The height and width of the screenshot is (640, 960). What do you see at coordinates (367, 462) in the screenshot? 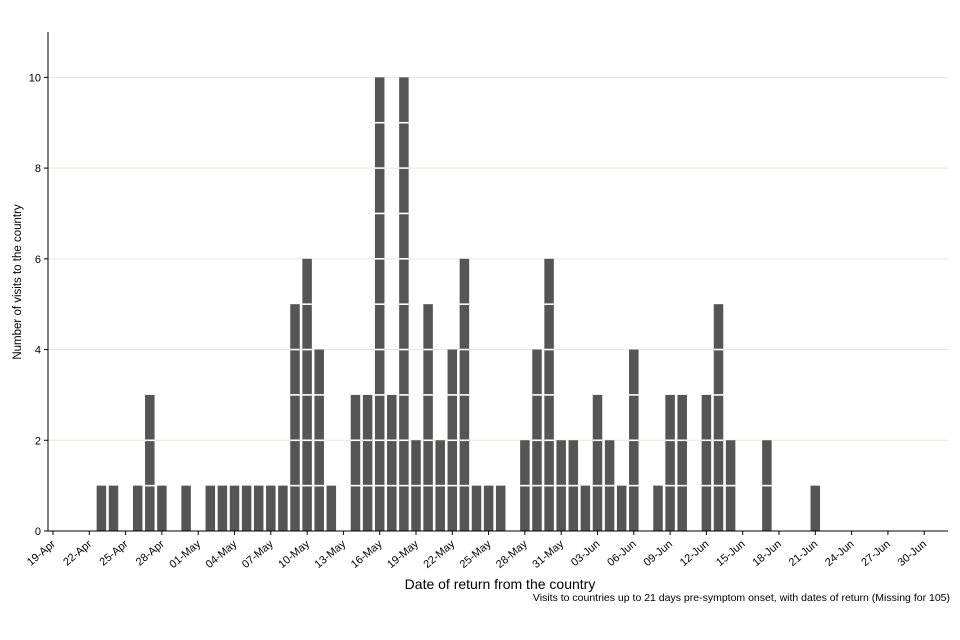
I see `bar-15-May` at bounding box center [367, 462].